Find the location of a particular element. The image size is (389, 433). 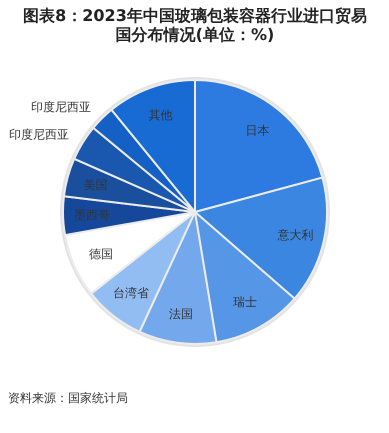

slice-label: 德国 is located at coordinates (101, 254).